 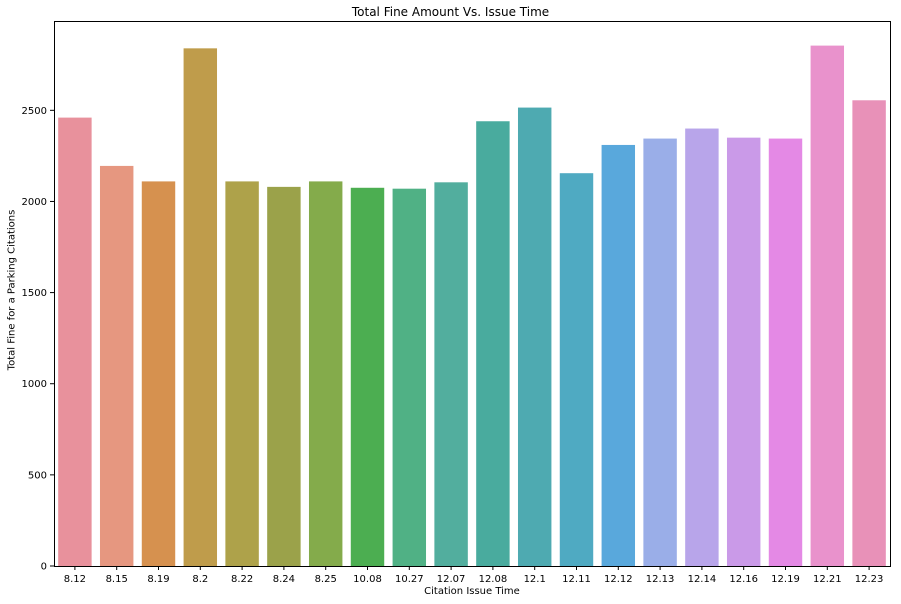 I want to click on chart-title: Total Fine Amount Vs. Issue Time, so click(x=450, y=12).